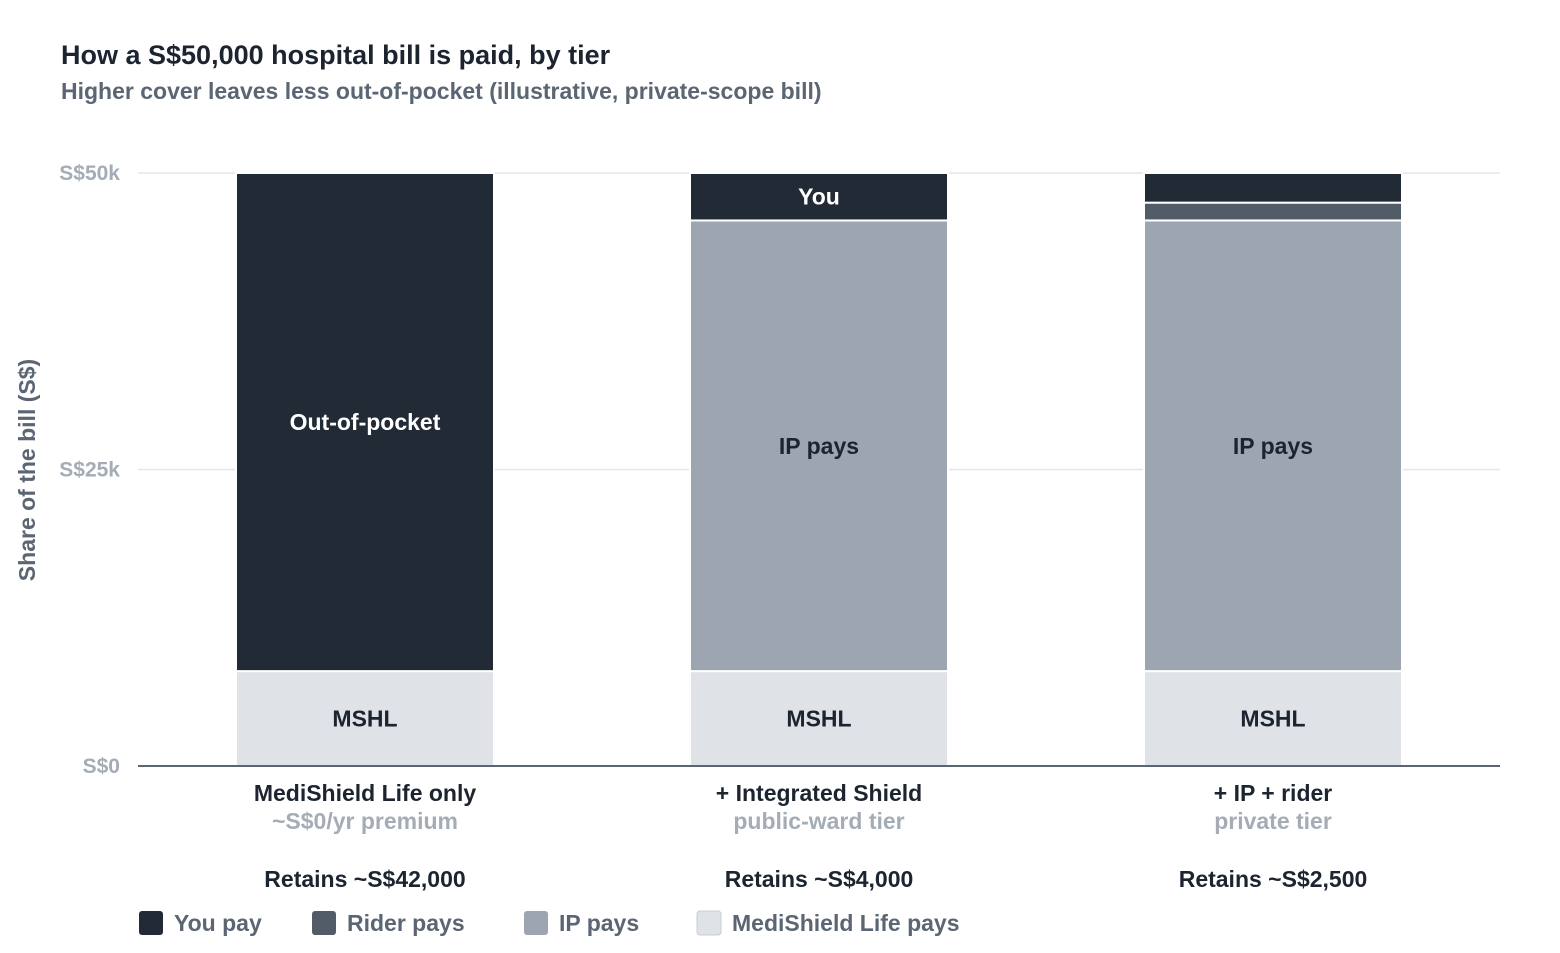 The width and height of the screenshot is (1560, 953). What do you see at coordinates (1273, 211) in the screenshot?
I see `bar-segment-rider` at bounding box center [1273, 211].